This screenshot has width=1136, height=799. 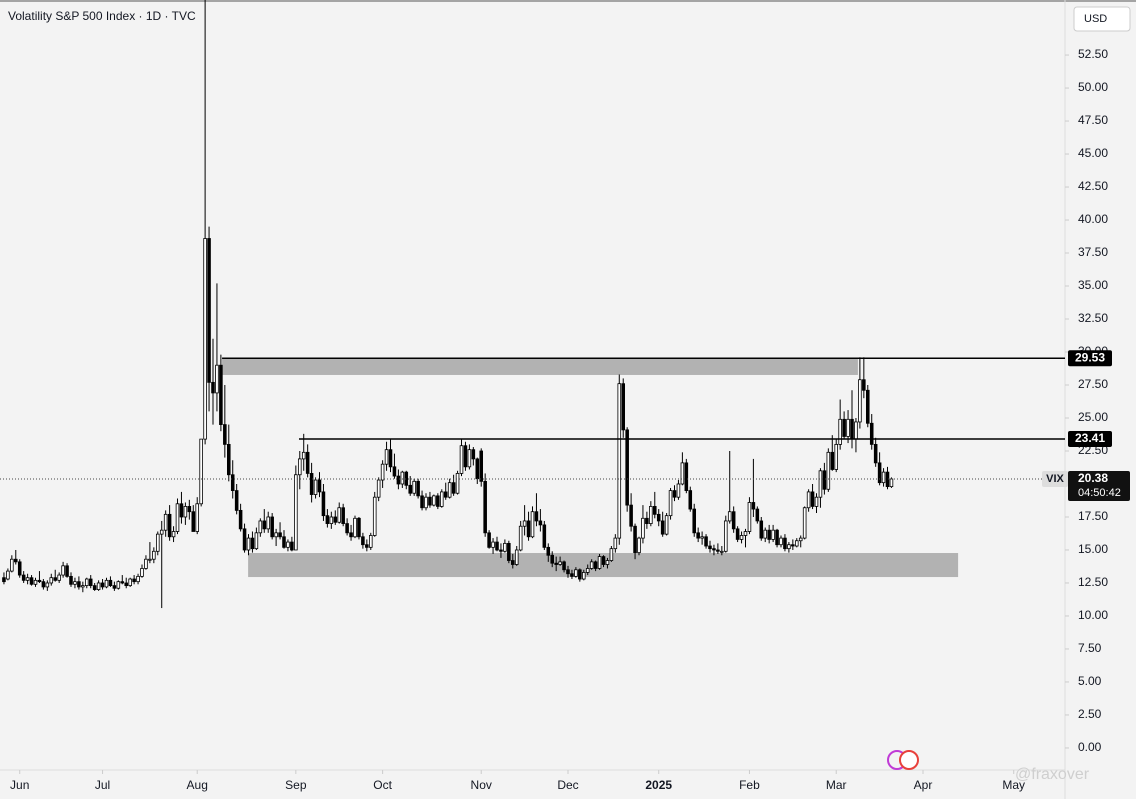 What do you see at coordinates (1090, 357) in the screenshot?
I see `level-label: 29.53` at bounding box center [1090, 357].